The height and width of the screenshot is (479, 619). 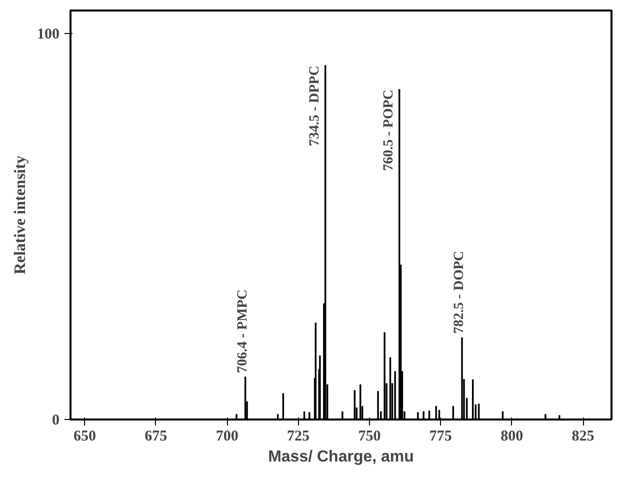 What do you see at coordinates (84, 436) in the screenshot?
I see `x-tick-label: 650` at bounding box center [84, 436].